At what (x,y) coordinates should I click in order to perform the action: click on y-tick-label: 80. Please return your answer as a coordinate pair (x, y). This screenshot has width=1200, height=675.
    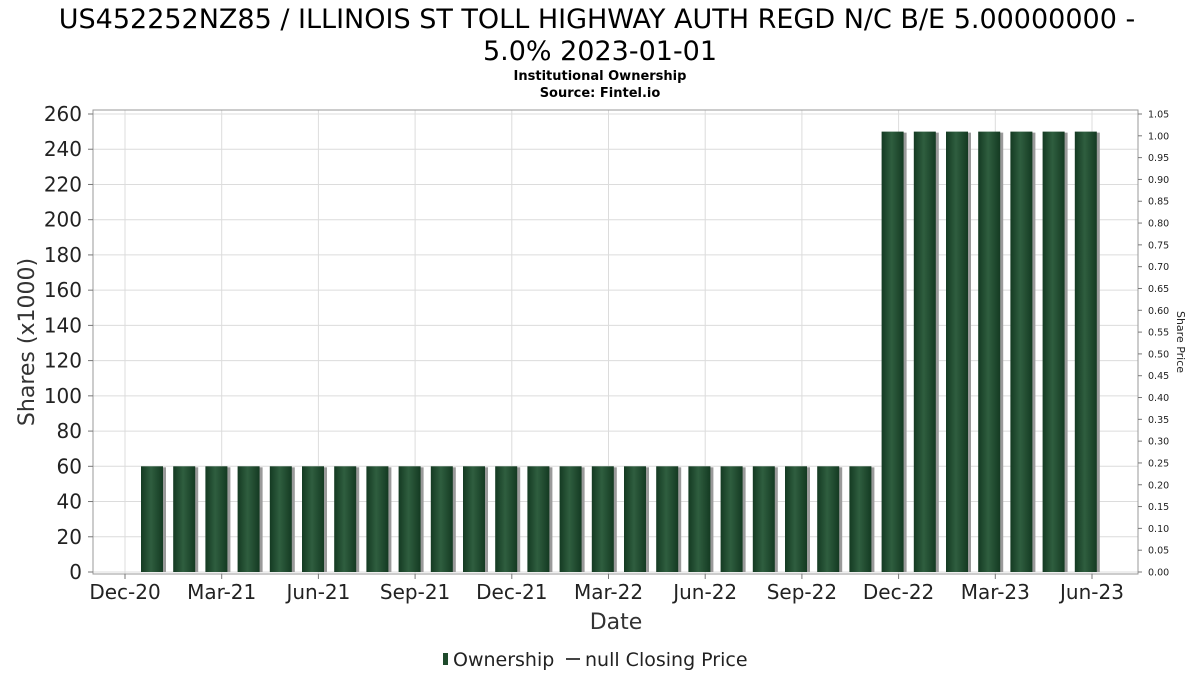
    Looking at the image, I should click on (69, 431).